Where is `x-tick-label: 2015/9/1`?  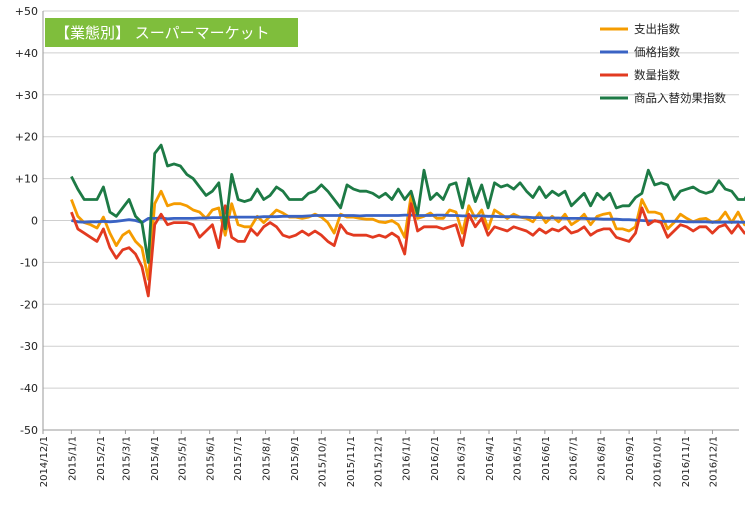
x-tick-label: 2015/9/1 is located at coordinates (295, 458).